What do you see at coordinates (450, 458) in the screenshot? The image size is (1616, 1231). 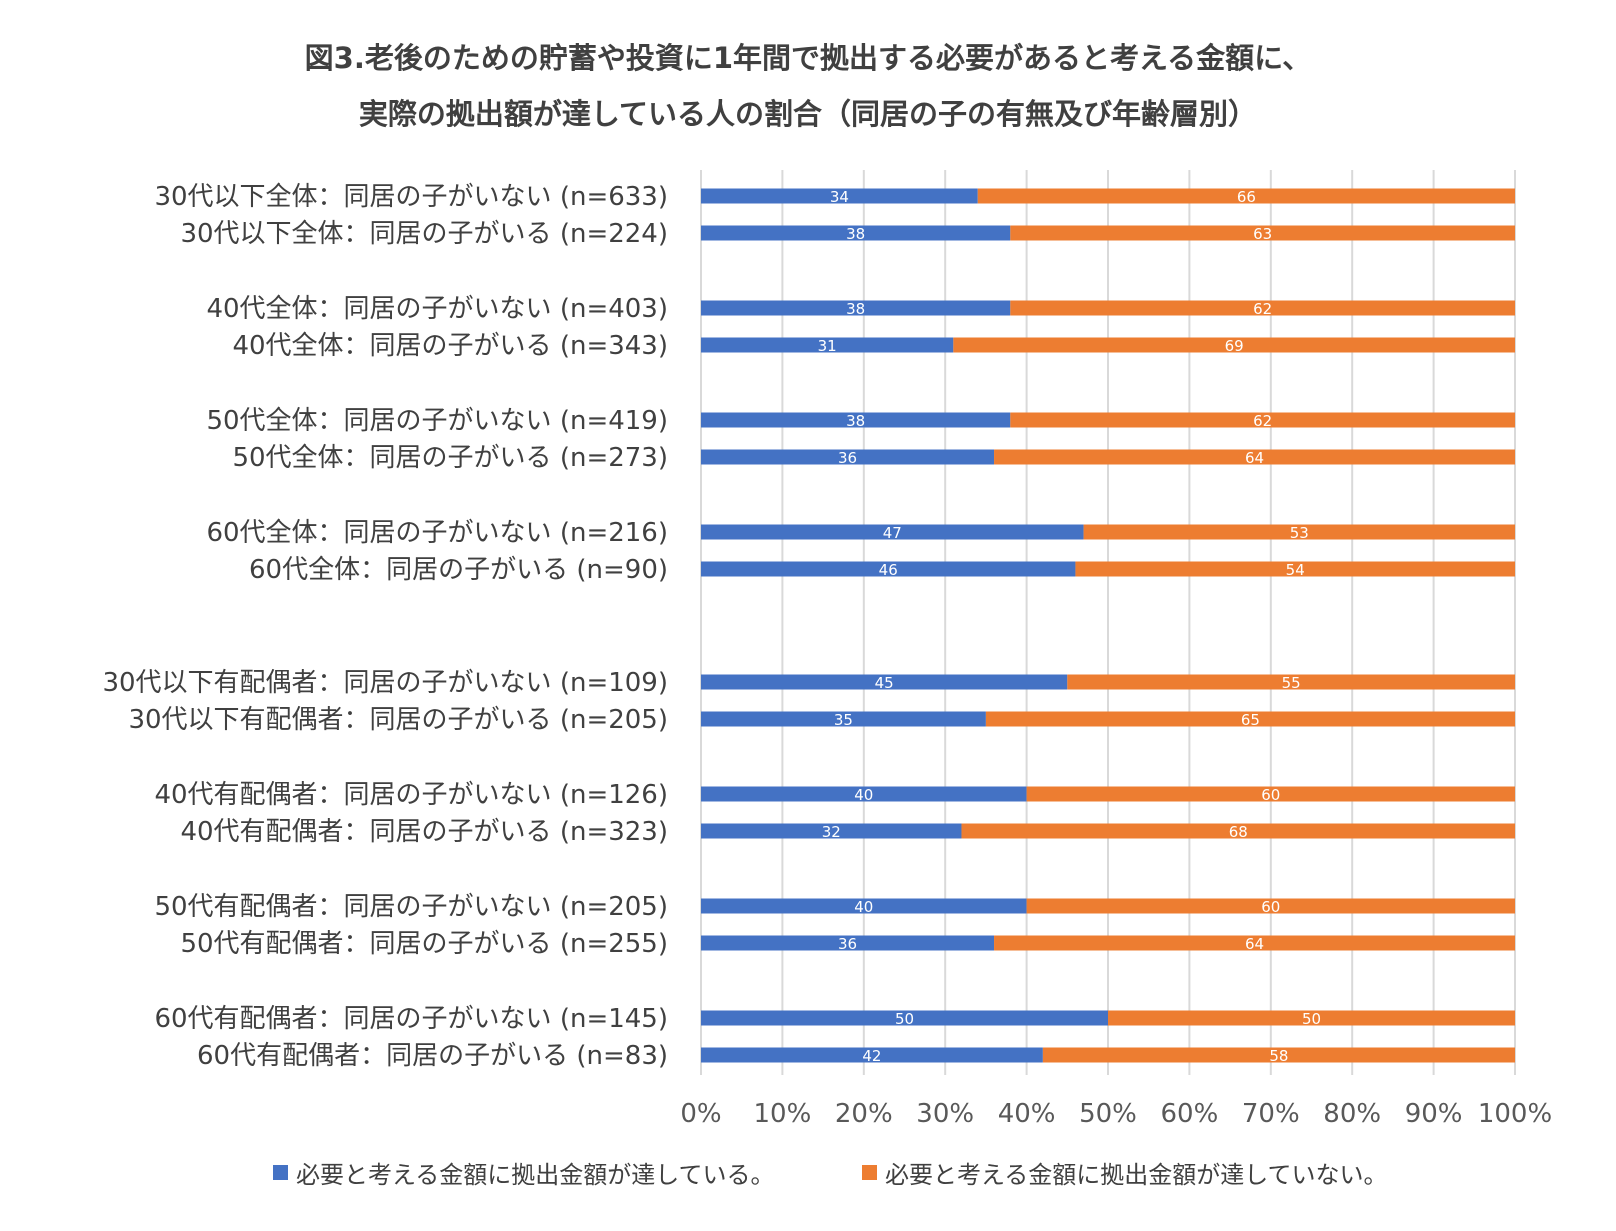 I see `category-label: 50代全体：同居の子がいる (n=273)` at bounding box center [450, 458].